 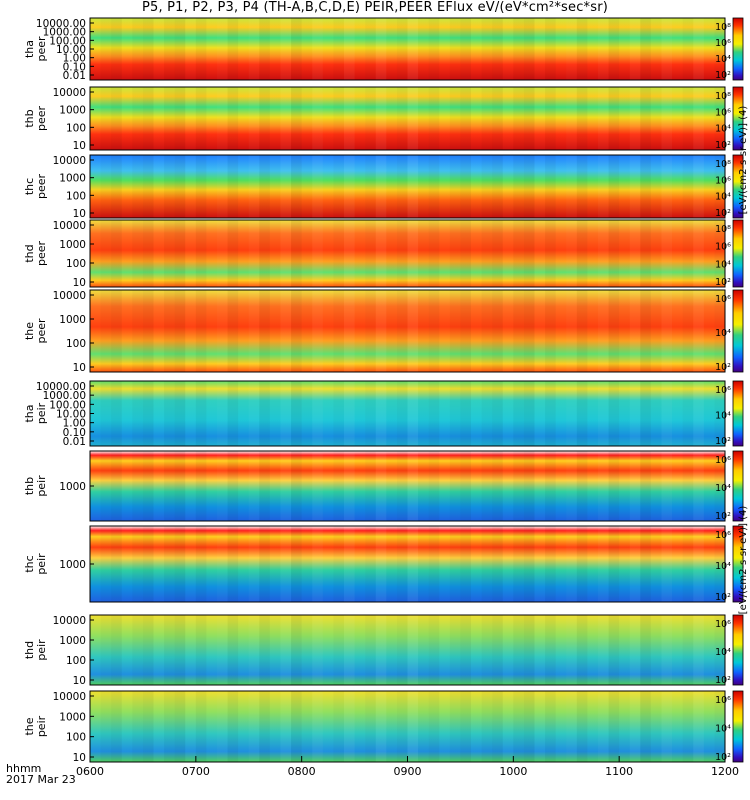 I want to click on y-tick-label: 10000.00, so click(x=61, y=24).